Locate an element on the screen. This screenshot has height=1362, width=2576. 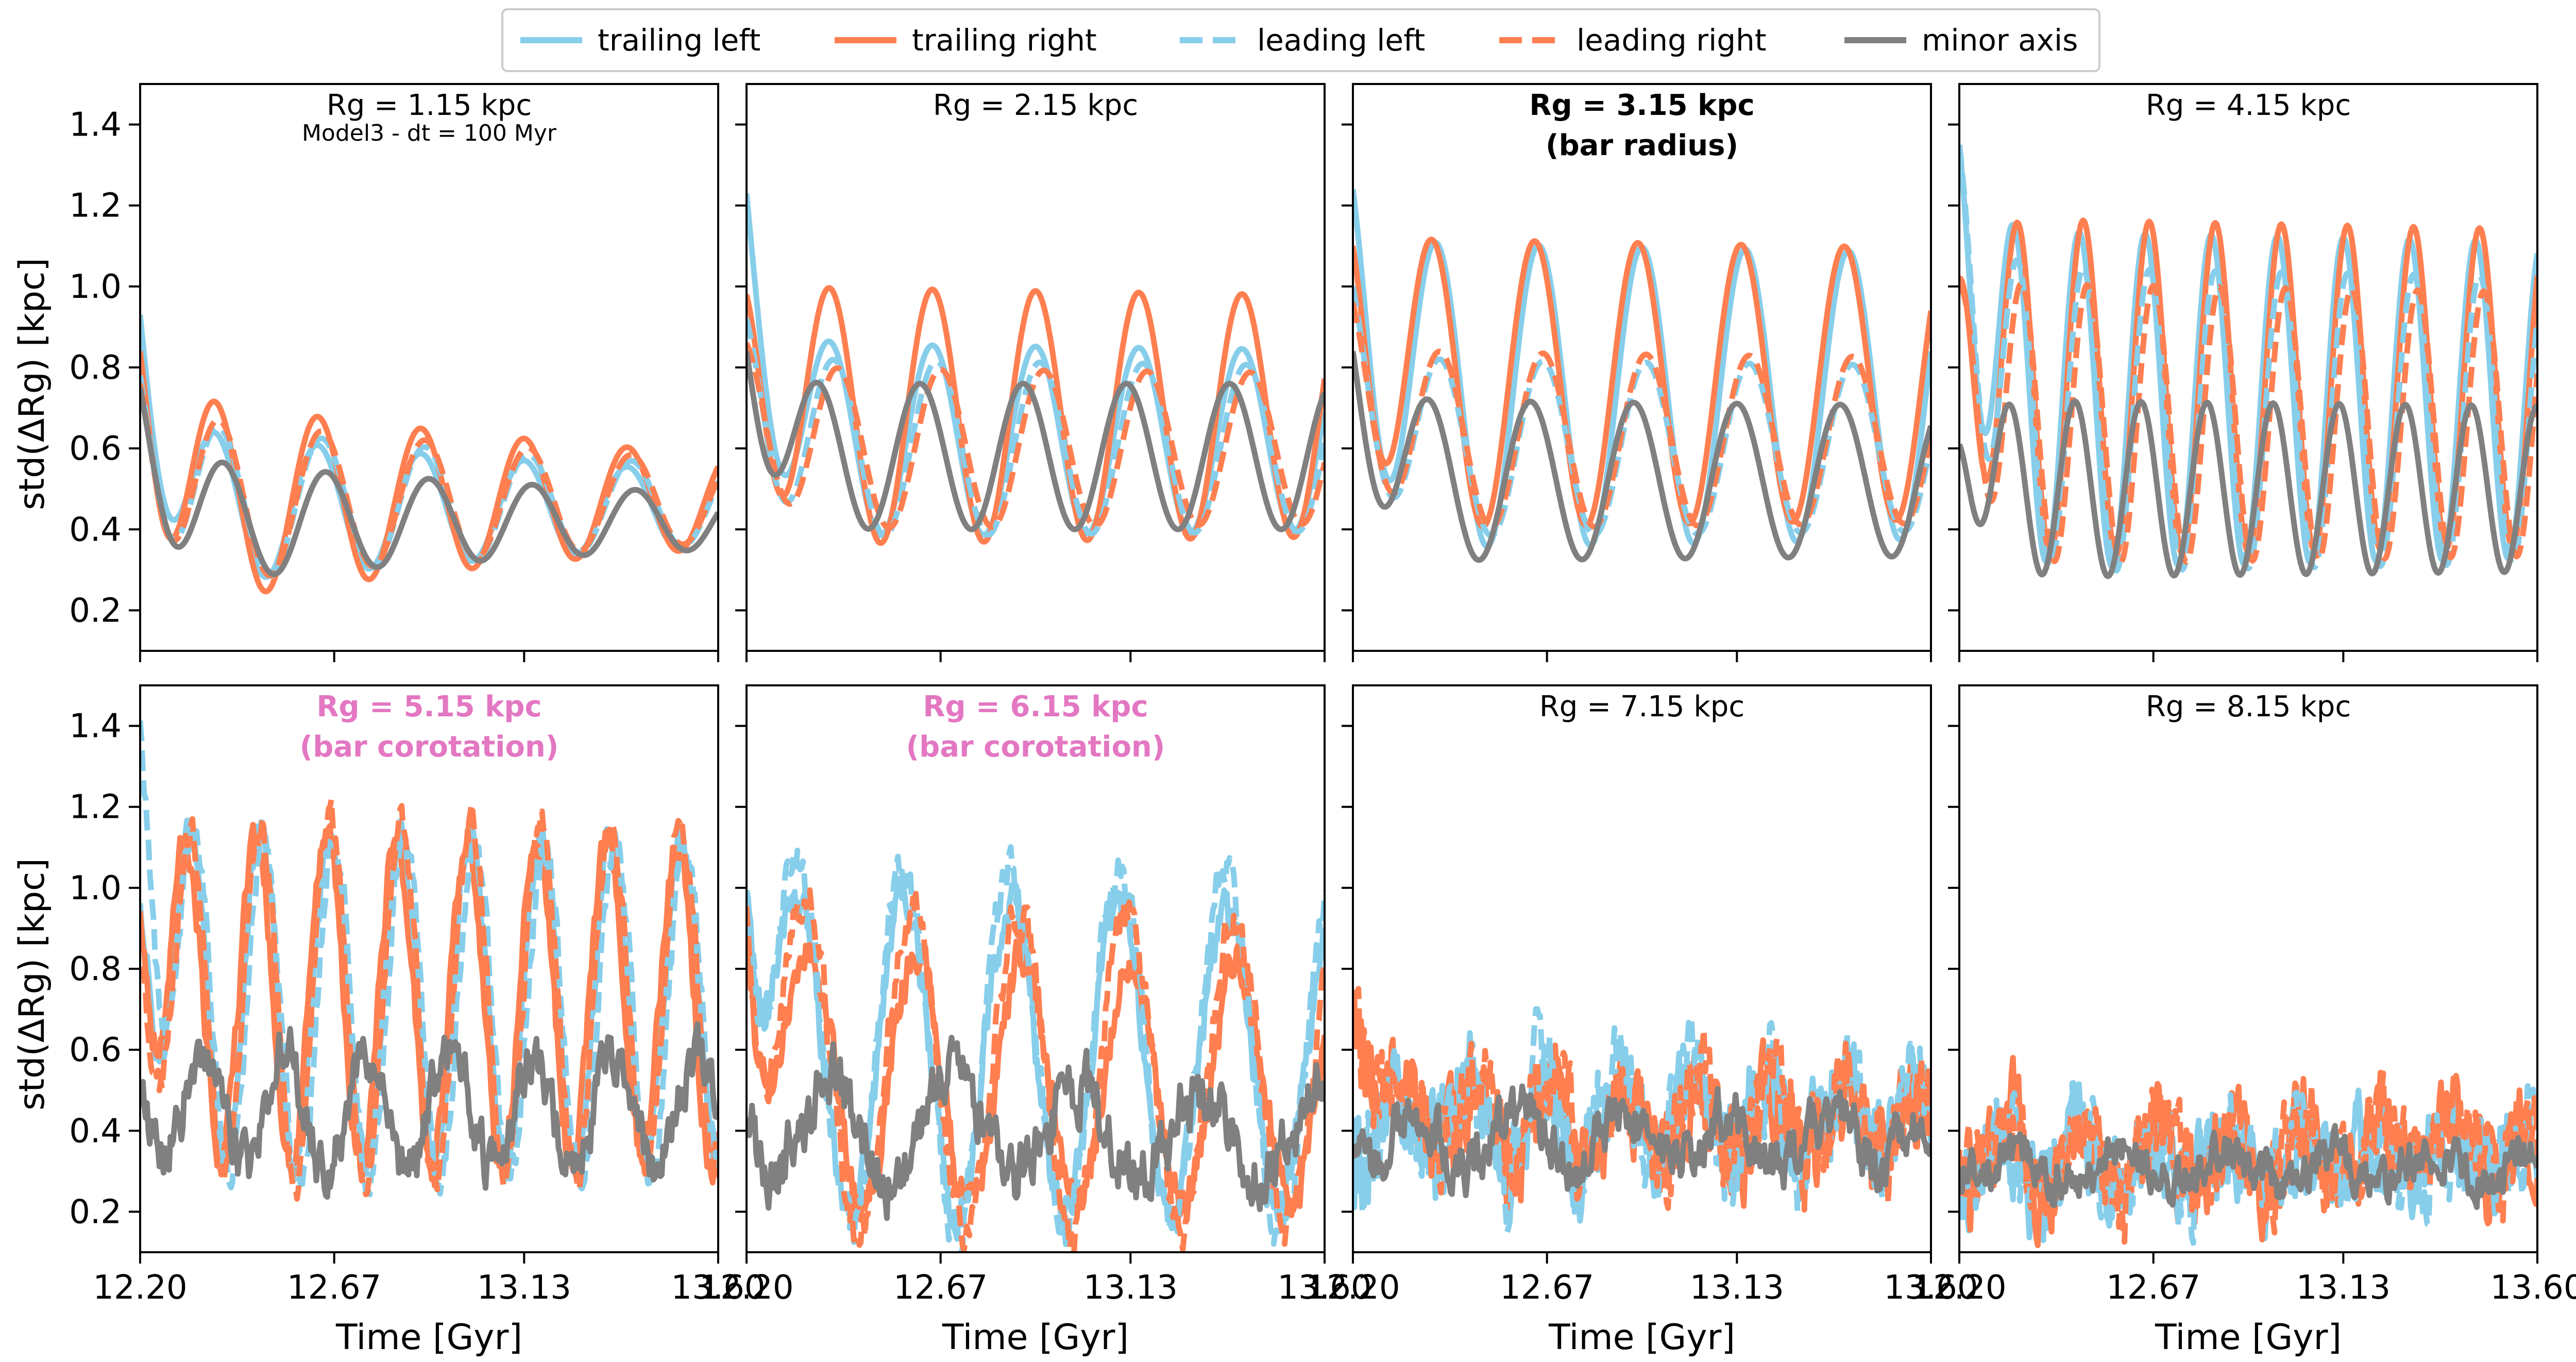
panel-title: Rg = 2.15 kpc is located at coordinates (1035, 106).